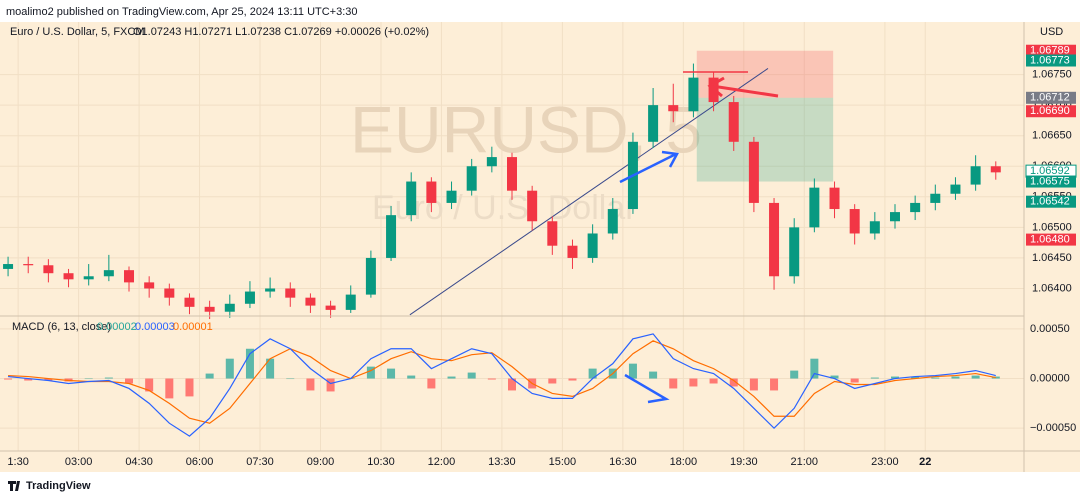 The height and width of the screenshot is (498, 1080). I want to click on y-tick-label: 0.00050, so click(1050, 329).